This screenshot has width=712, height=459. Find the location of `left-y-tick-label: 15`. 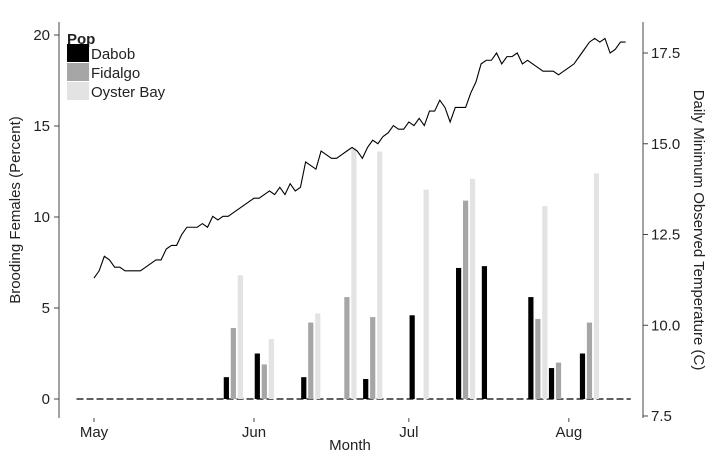

left-y-tick-label: 15 is located at coordinates (41, 126).